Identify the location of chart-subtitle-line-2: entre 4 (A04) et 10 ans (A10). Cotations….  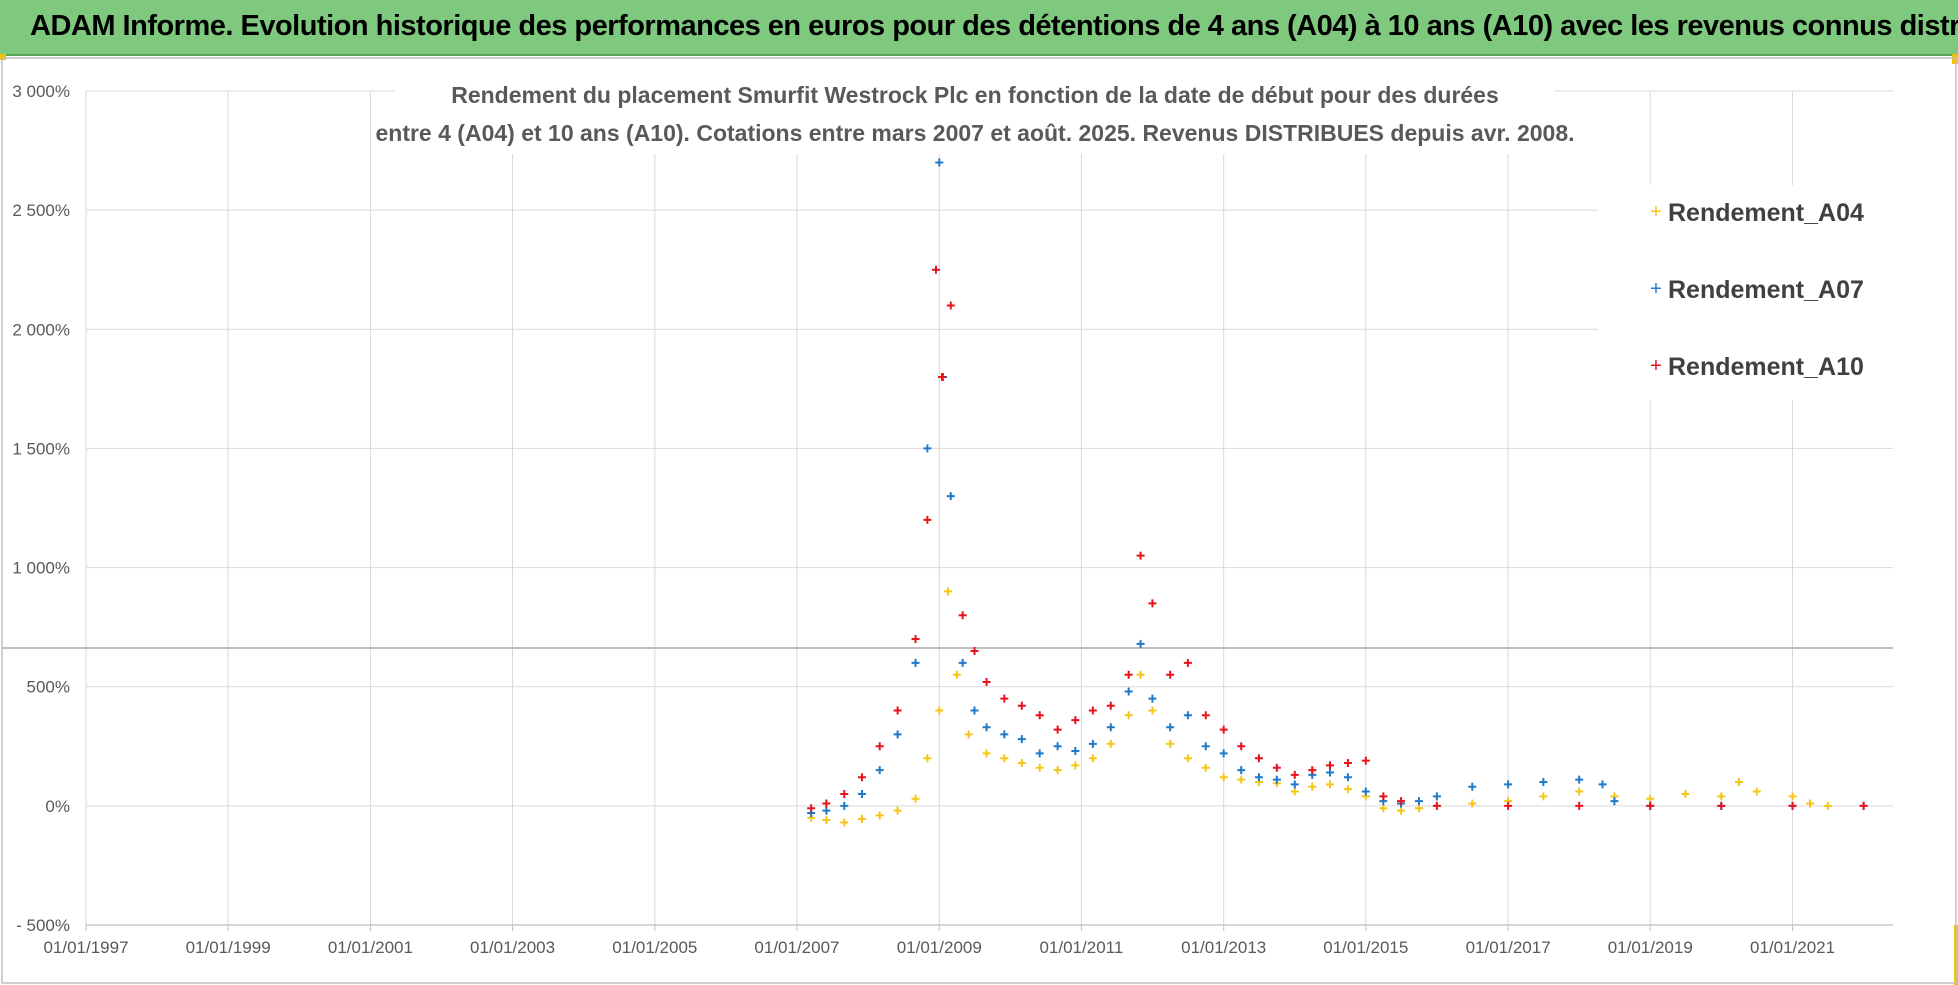
(974, 133).